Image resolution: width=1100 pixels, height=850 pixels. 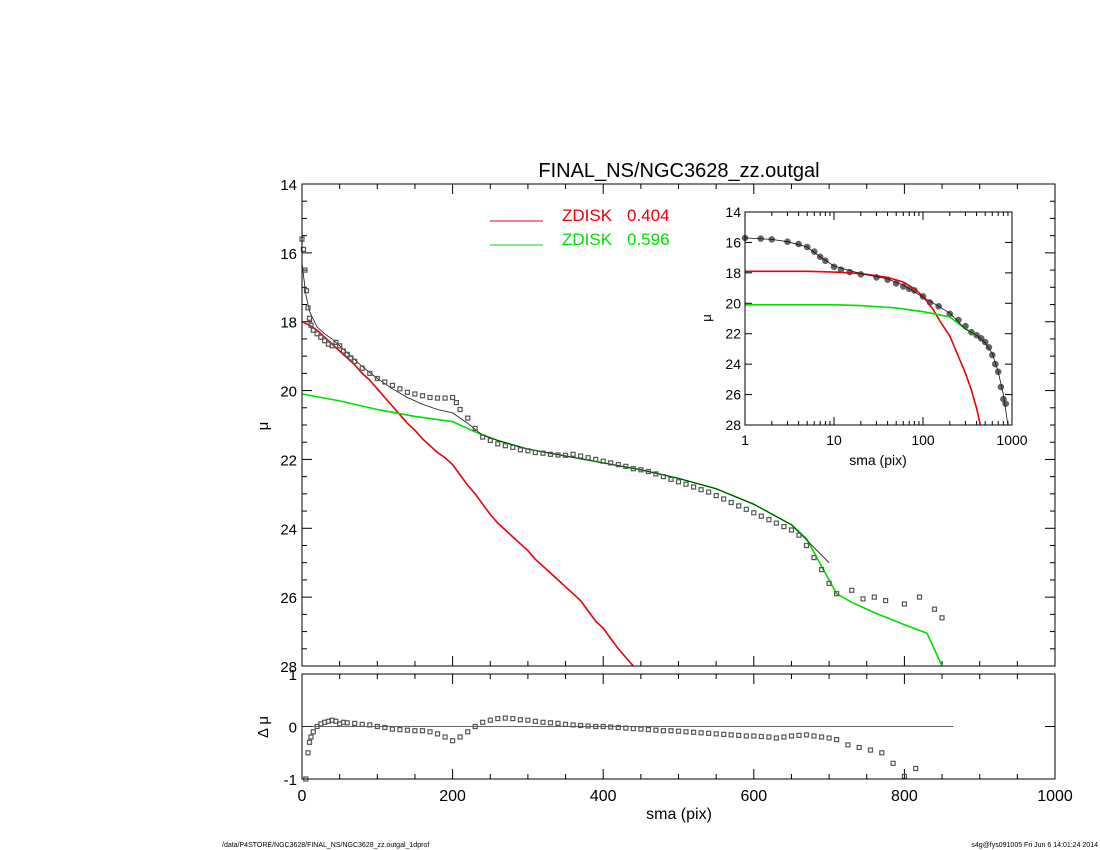 What do you see at coordinates (587, 239) in the screenshot?
I see `legend-label-green: ZDISK` at bounding box center [587, 239].